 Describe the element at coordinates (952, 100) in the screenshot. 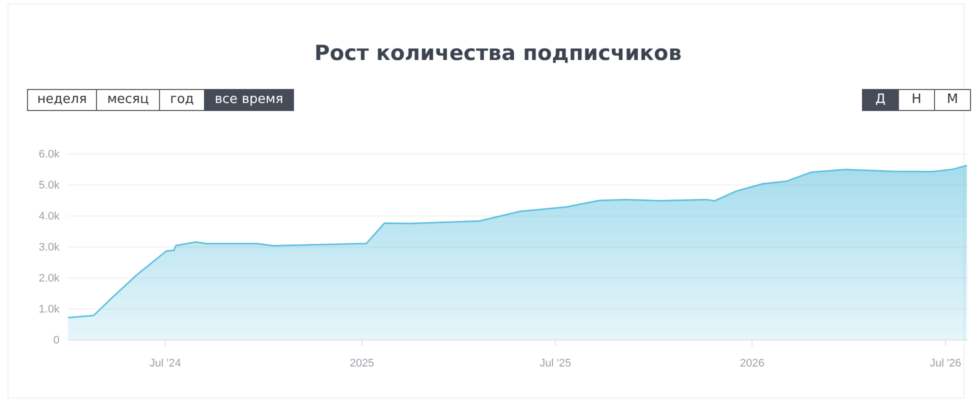

I see `scale-button: М` at that location.